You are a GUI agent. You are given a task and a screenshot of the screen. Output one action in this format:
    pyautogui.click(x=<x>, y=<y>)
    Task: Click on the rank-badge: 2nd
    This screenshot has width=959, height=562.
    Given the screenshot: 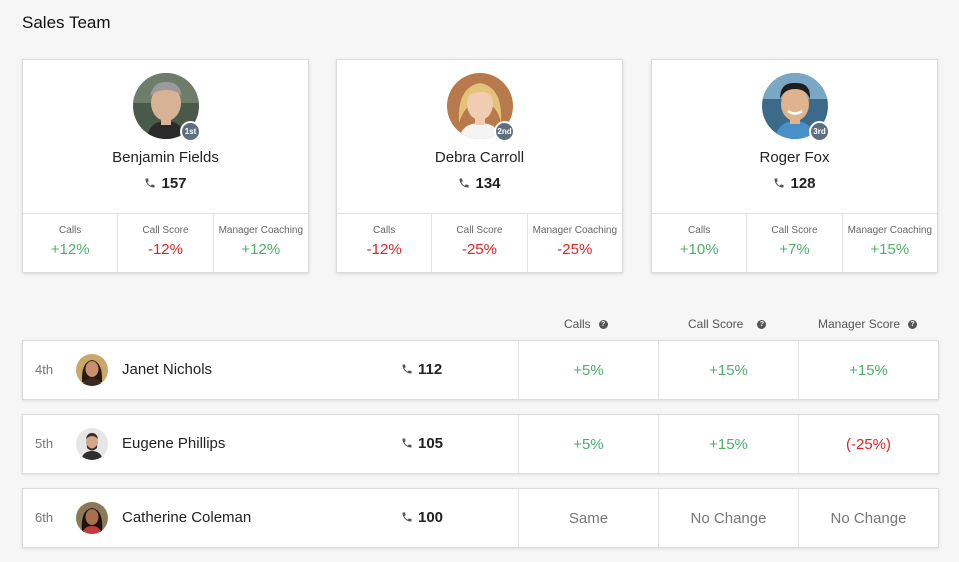 What is the action you would take?
    pyautogui.click(x=504, y=131)
    